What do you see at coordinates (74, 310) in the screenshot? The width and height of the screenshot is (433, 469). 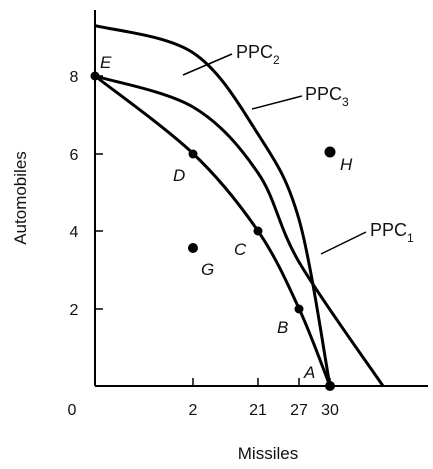 I see `y-tick-label-2: 2` at bounding box center [74, 310].